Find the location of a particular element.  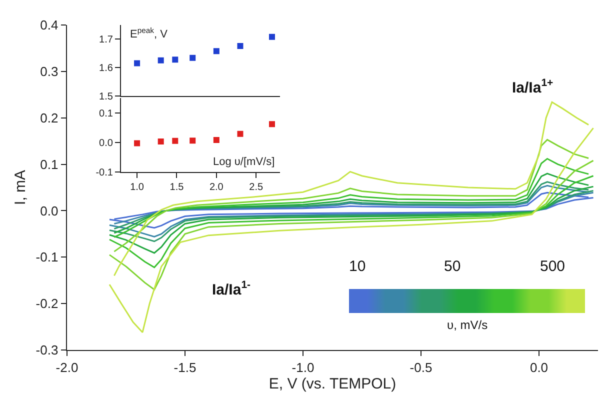

x-axis-title: E, V (vs. TEMPOL) is located at coordinates (332, 384).